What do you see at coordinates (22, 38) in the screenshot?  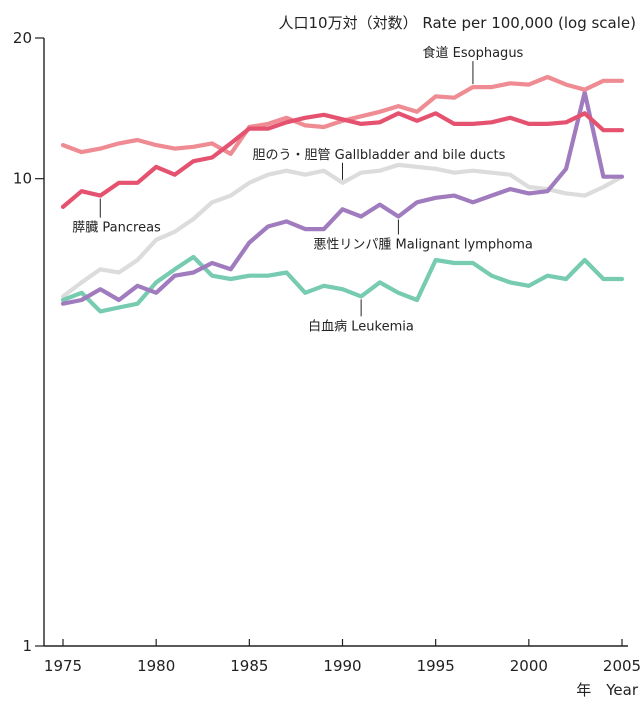 I see `y-tick-label: 20` at bounding box center [22, 38].